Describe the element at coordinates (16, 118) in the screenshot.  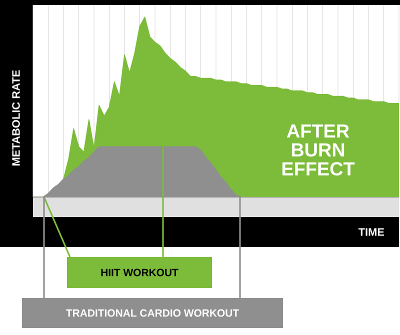
I see `y-axis-title: METABOLIC RATE` at that location.